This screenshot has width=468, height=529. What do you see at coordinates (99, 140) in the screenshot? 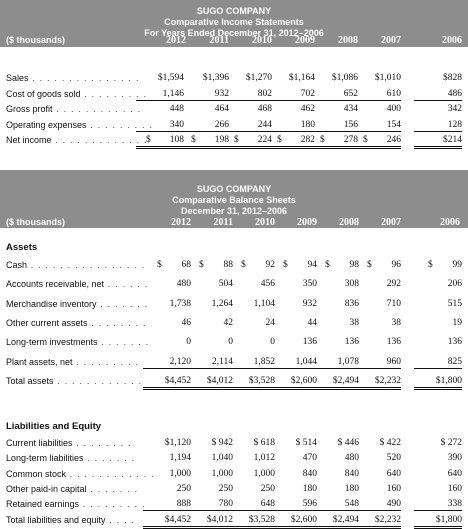
I see `leader-dots: . . . . . . . . . . . . .` at bounding box center [99, 140].